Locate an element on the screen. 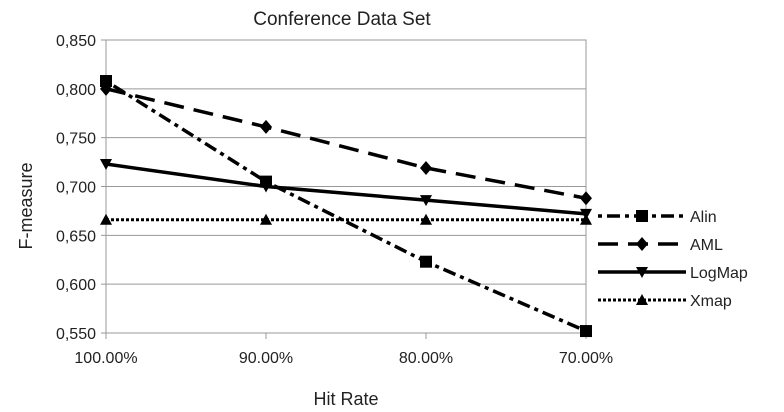  y-tick-label: 0,600 is located at coordinates (76, 285).